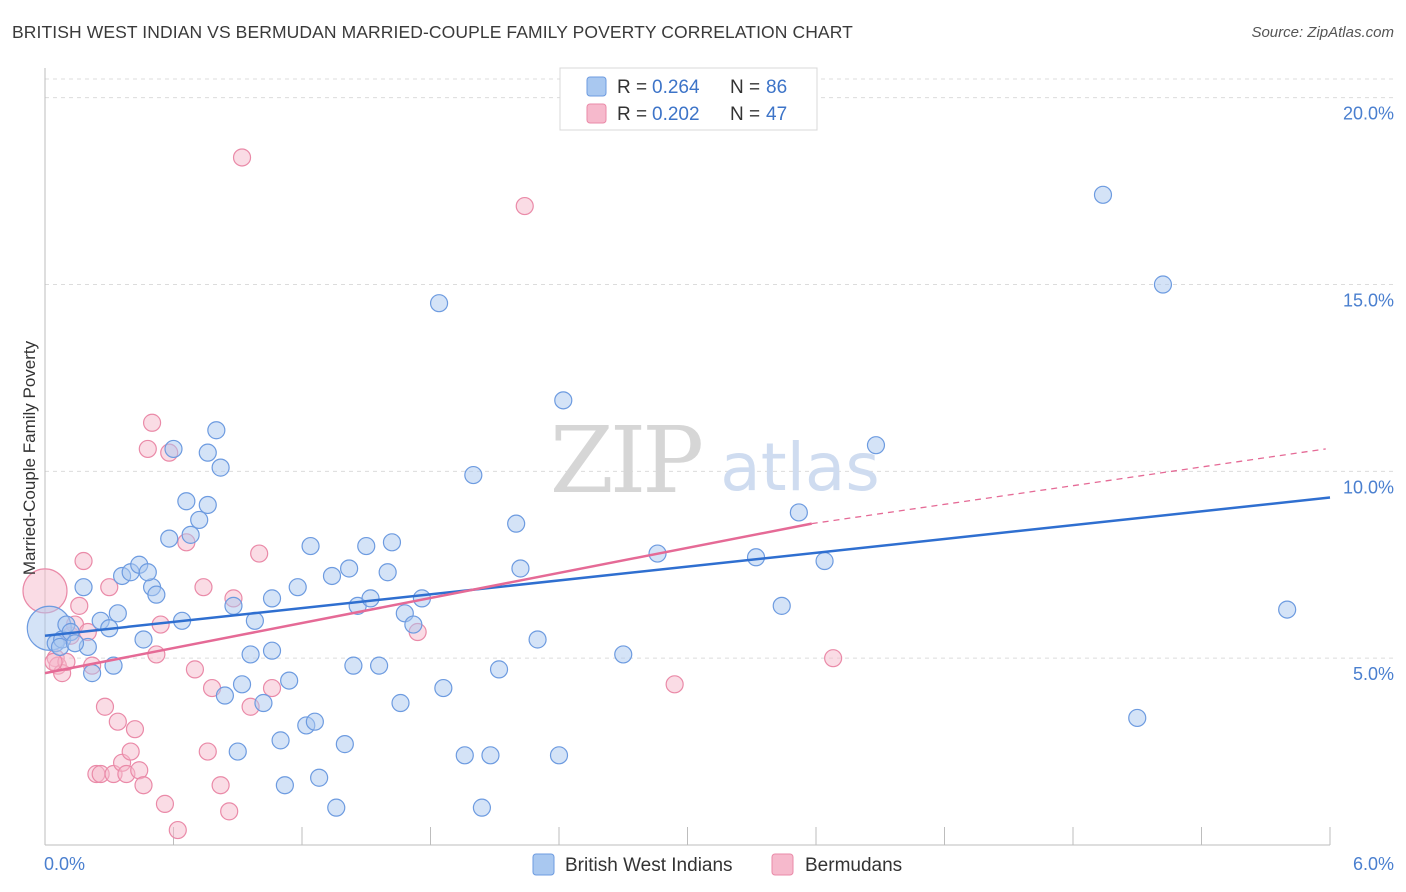 The height and width of the screenshot is (892, 1406). What do you see at coordinates (782, 864) in the screenshot?
I see `bottom-legend-swatch-pink` at bounding box center [782, 864].